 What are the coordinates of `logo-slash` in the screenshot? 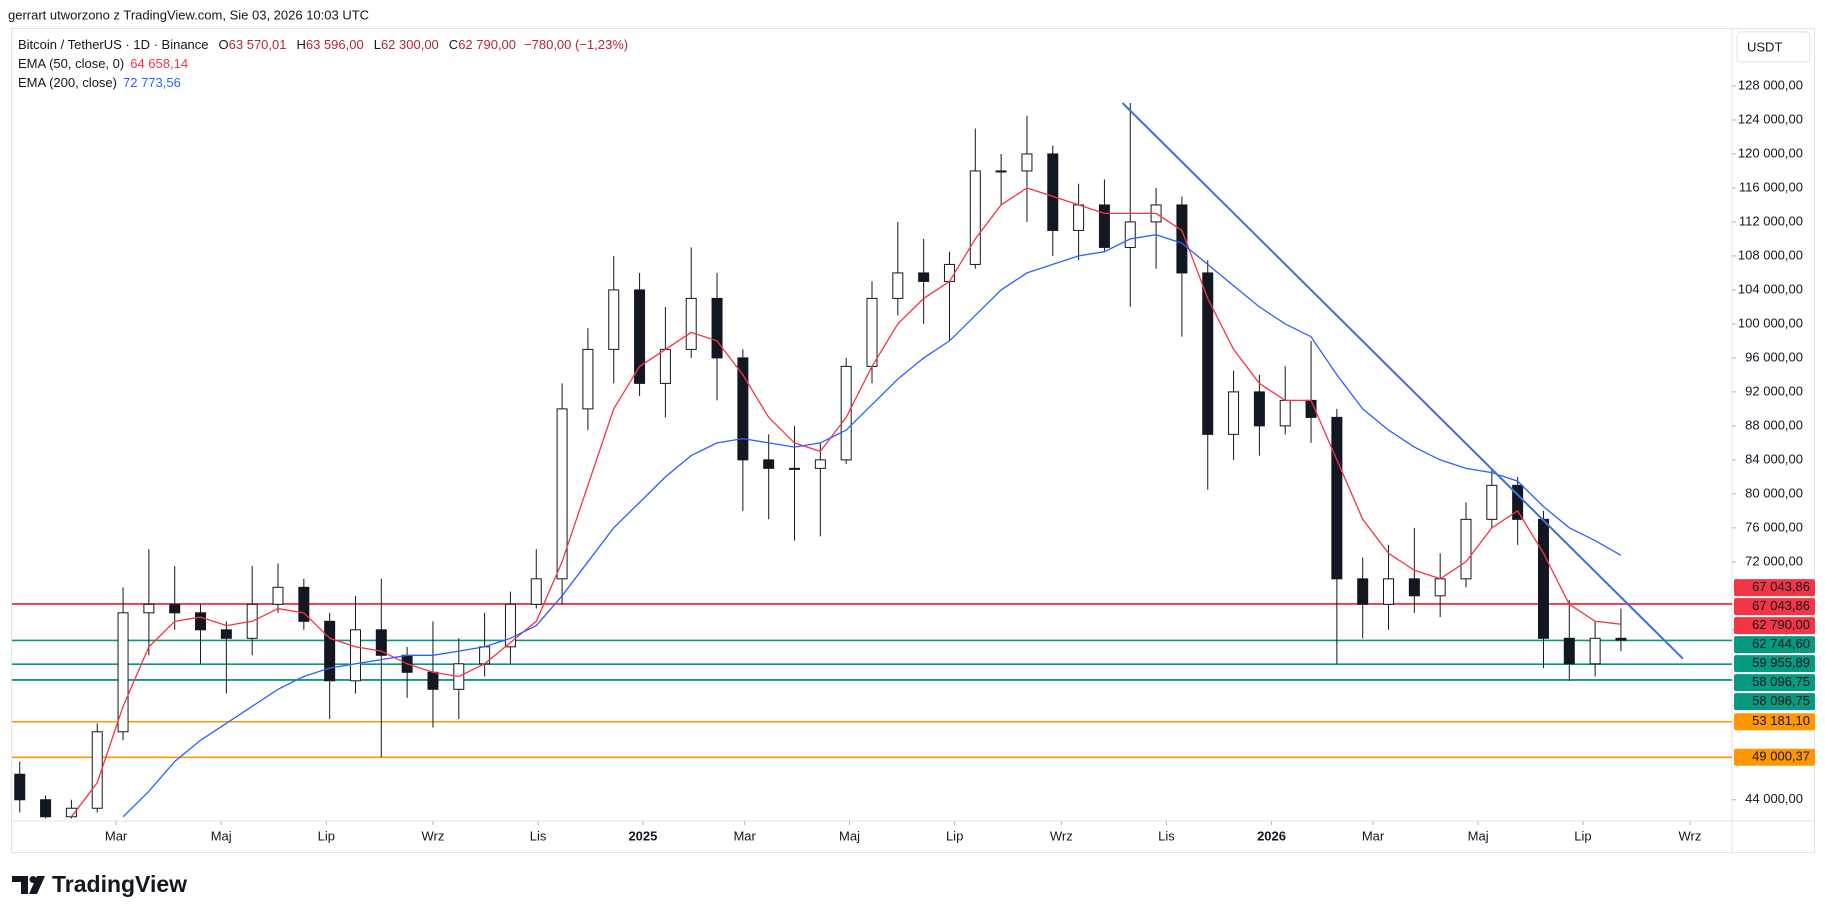 It's located at (37, 885).